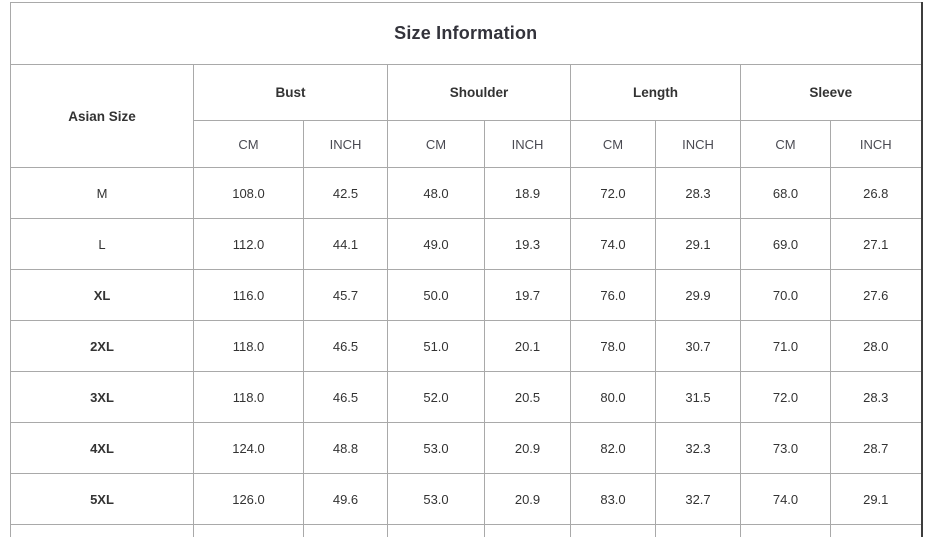  Describe the element at coordinates (613, 295) in the screenshot. I see `value-cell: 76.0` at that location.